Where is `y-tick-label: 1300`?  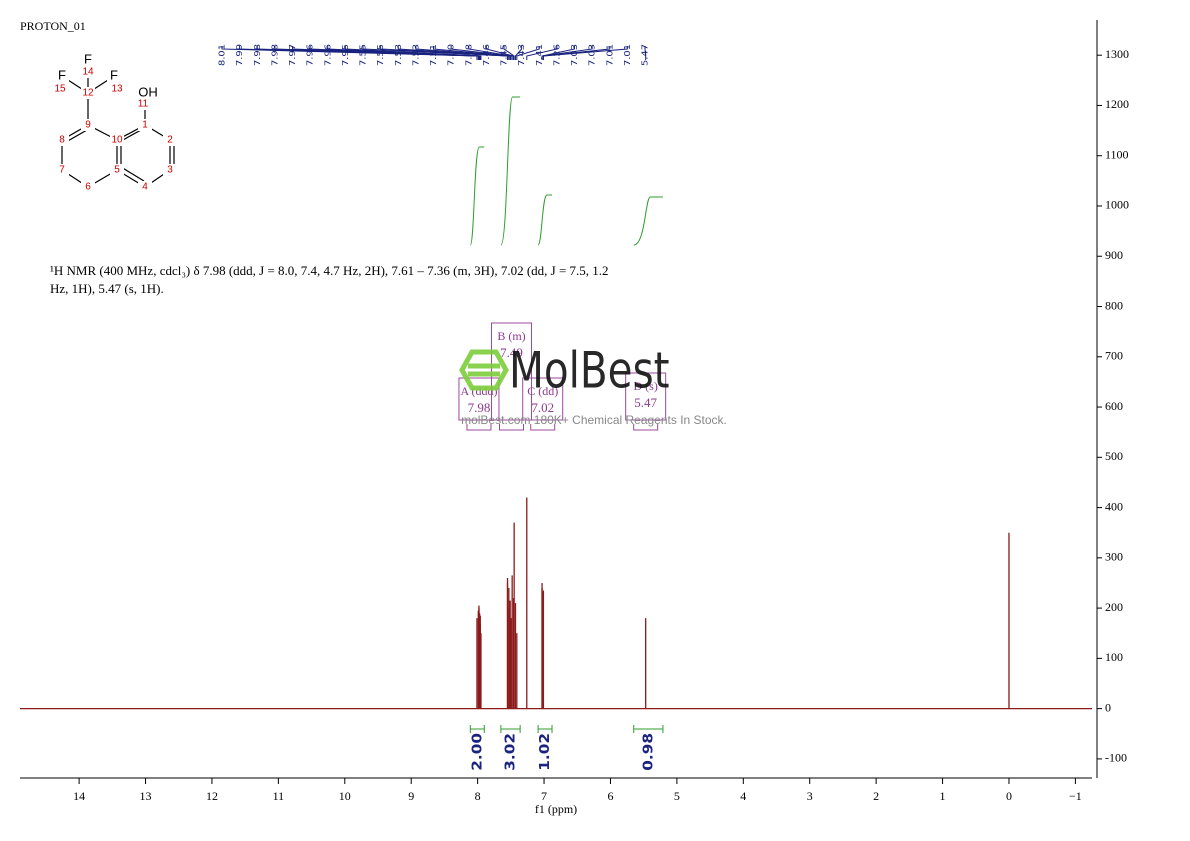
y-tick-label: 1300 is located at coordinates (1117, 54).